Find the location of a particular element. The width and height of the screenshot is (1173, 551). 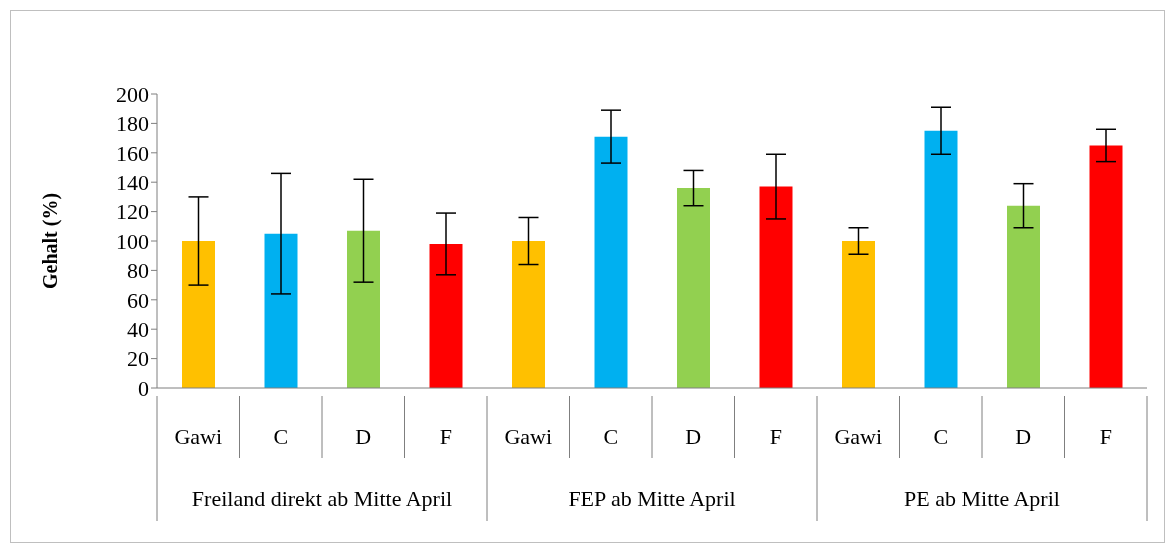

y-axis-title: Gehalt (%) is located at coordinates (51, 241).